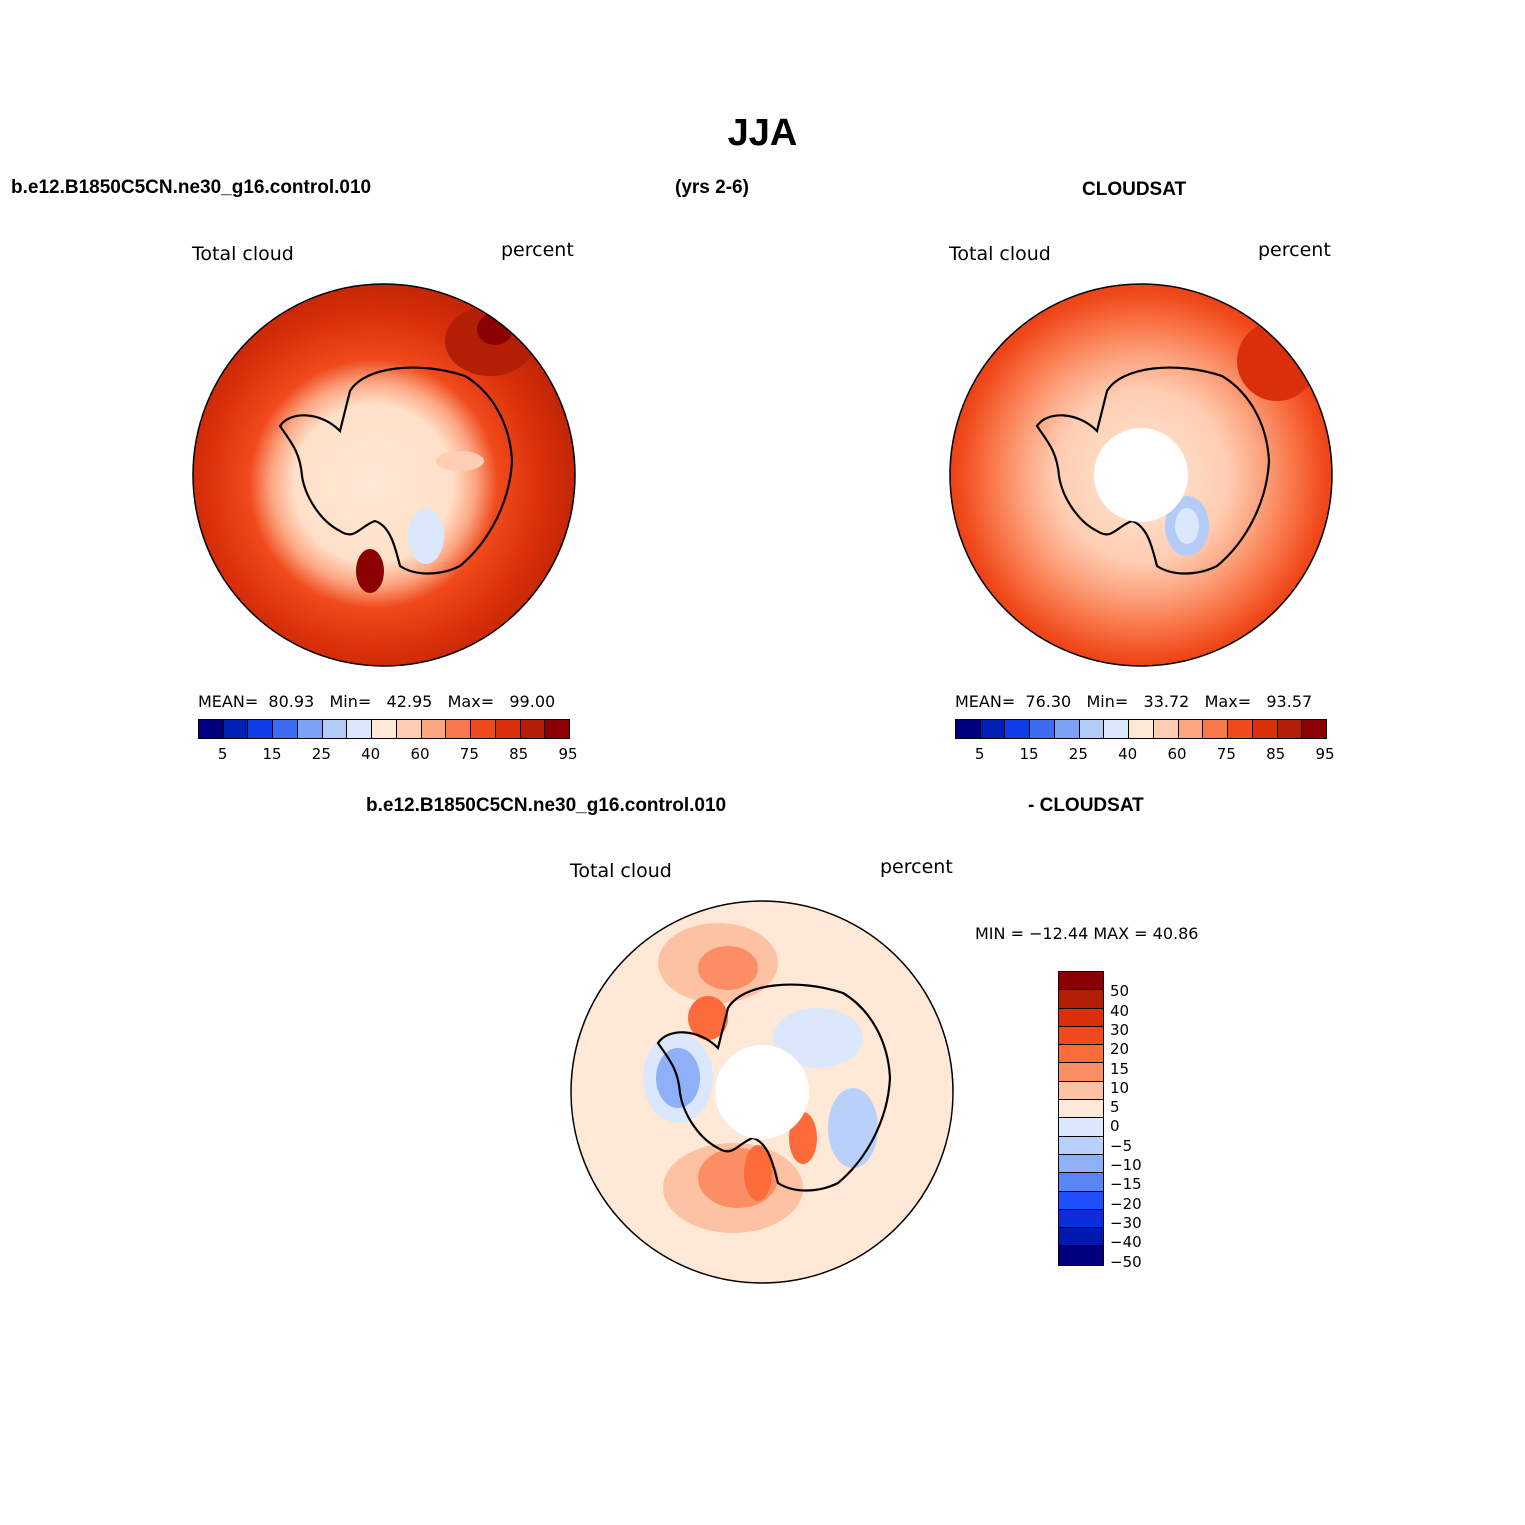 Image resolution: width=1525 pixels, height=1525 pixels. I want to click on panel1-colorbar-label: 5, so click(222, 754).